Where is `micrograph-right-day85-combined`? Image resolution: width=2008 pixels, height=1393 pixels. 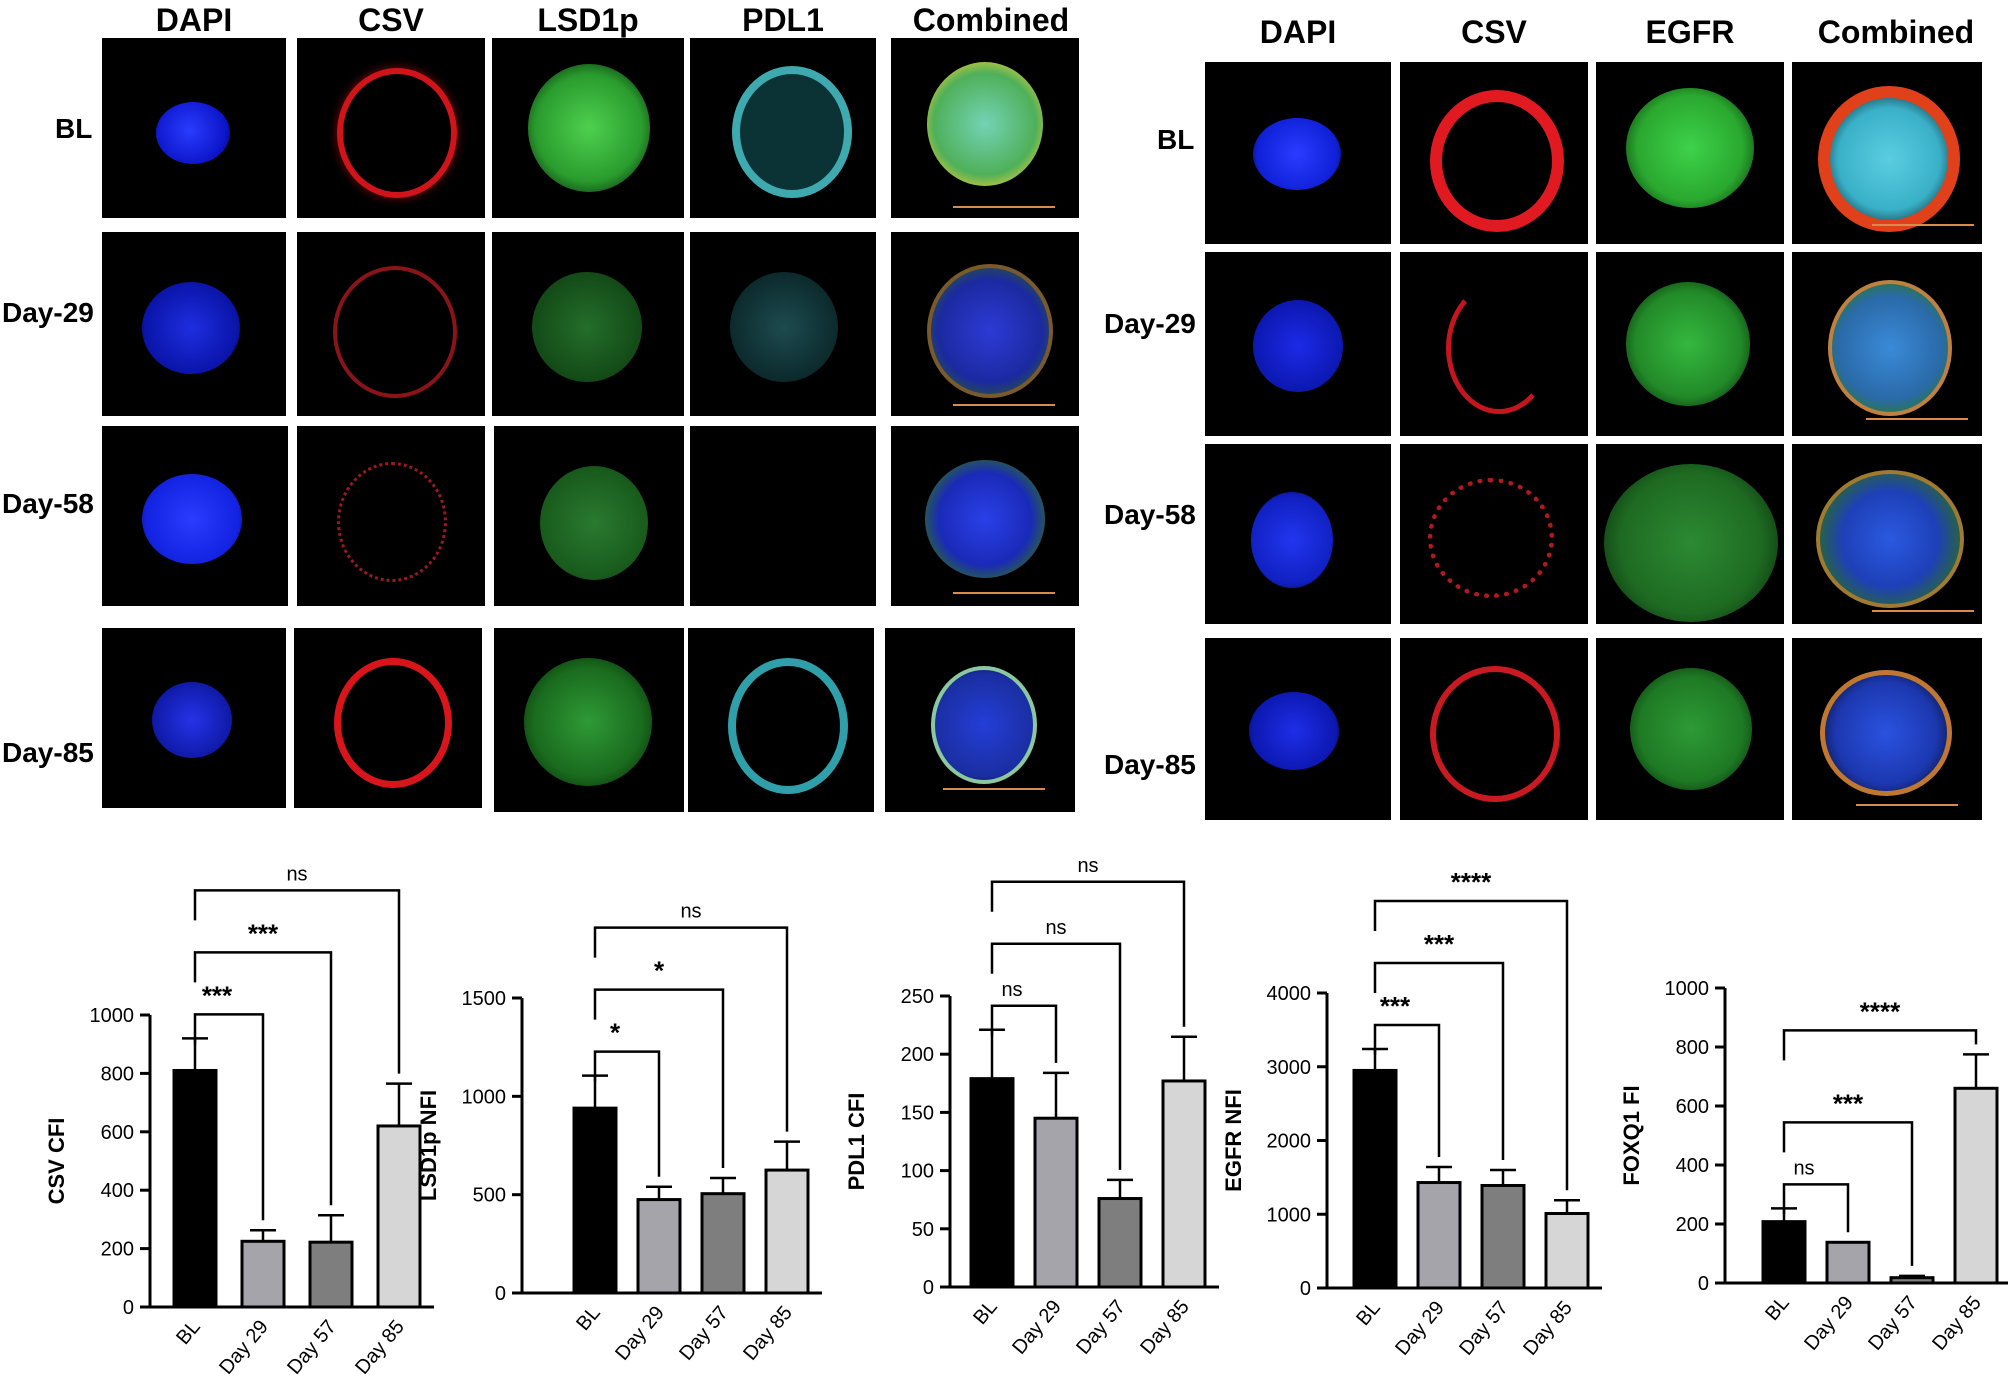 micrograph-right-day85-combined is located at coordinates (1887, 729).